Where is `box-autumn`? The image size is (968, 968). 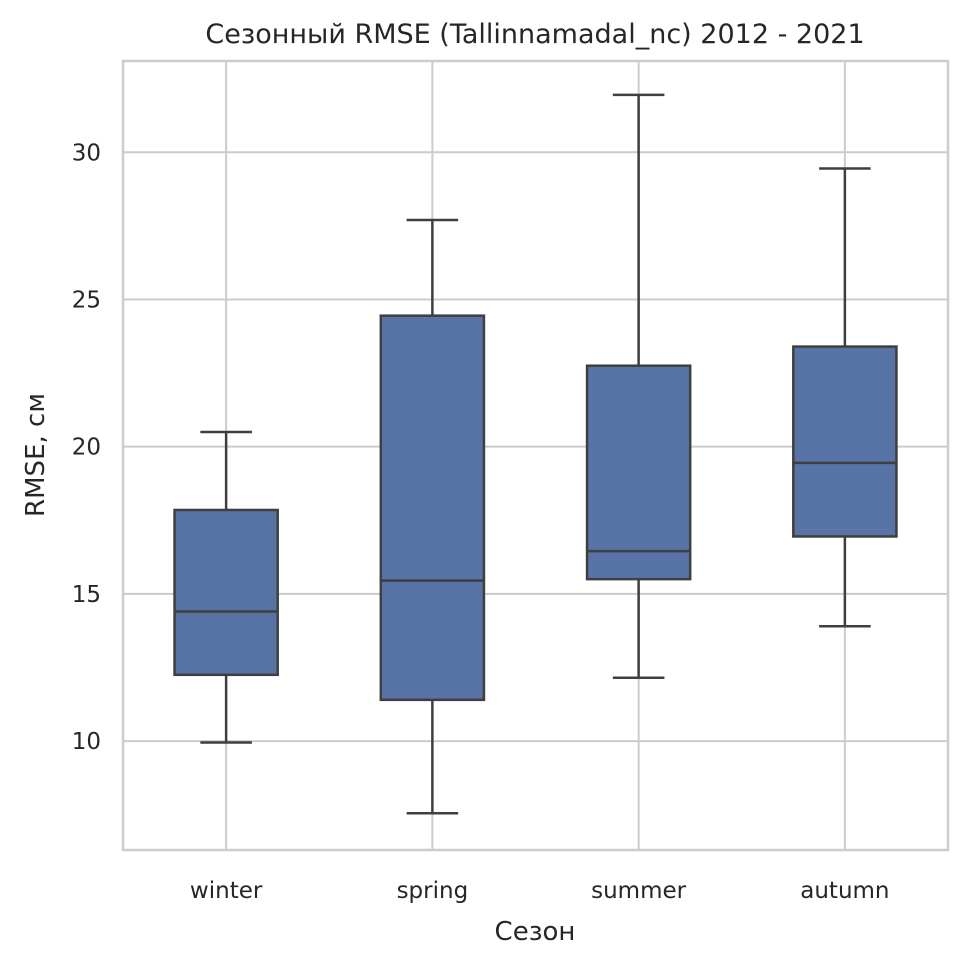
box-autumn is located at coordinates (845, 441).